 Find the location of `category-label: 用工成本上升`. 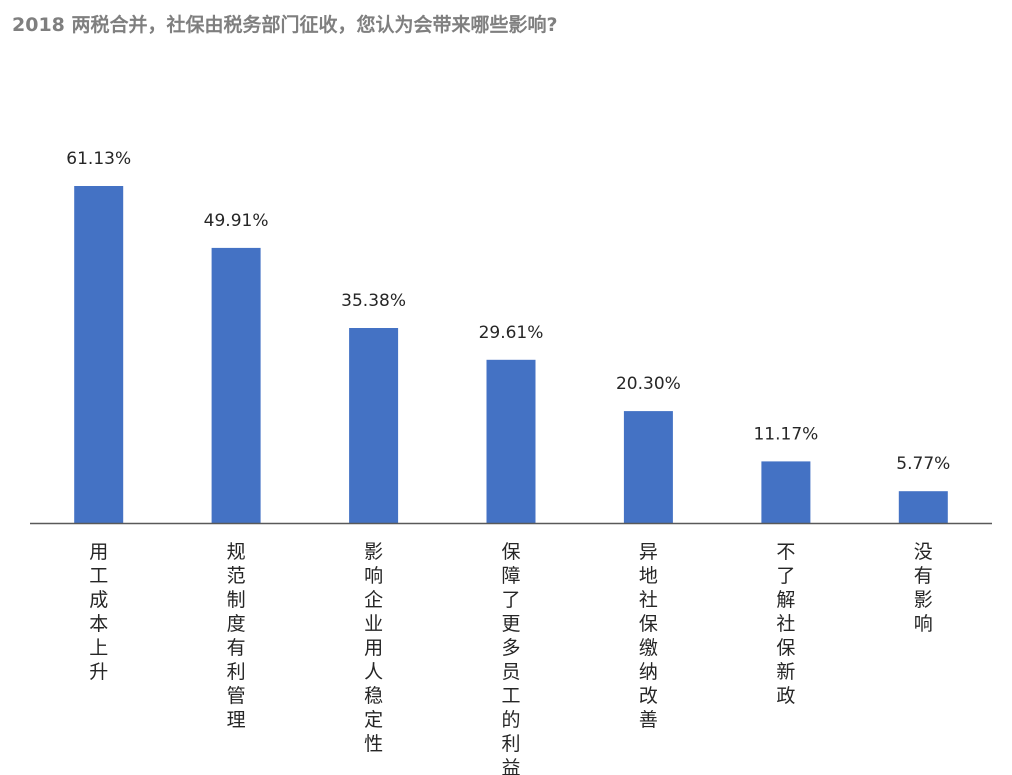

category-label: 用工成本上升 is located at coordinates (98, 612).